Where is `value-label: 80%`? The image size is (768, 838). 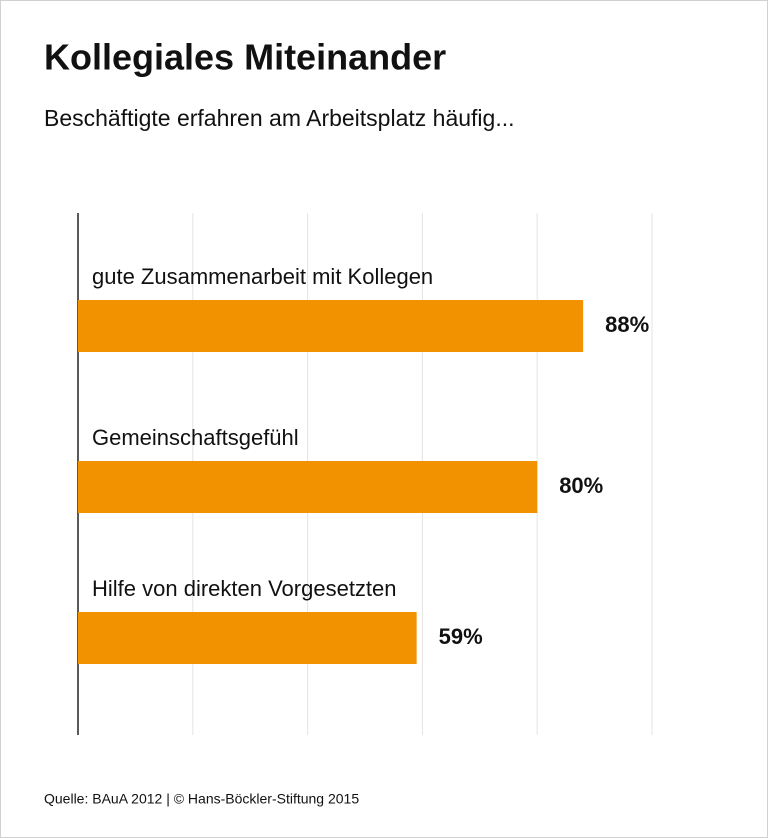
value-label: 80% is located at coordinates (581, 485).